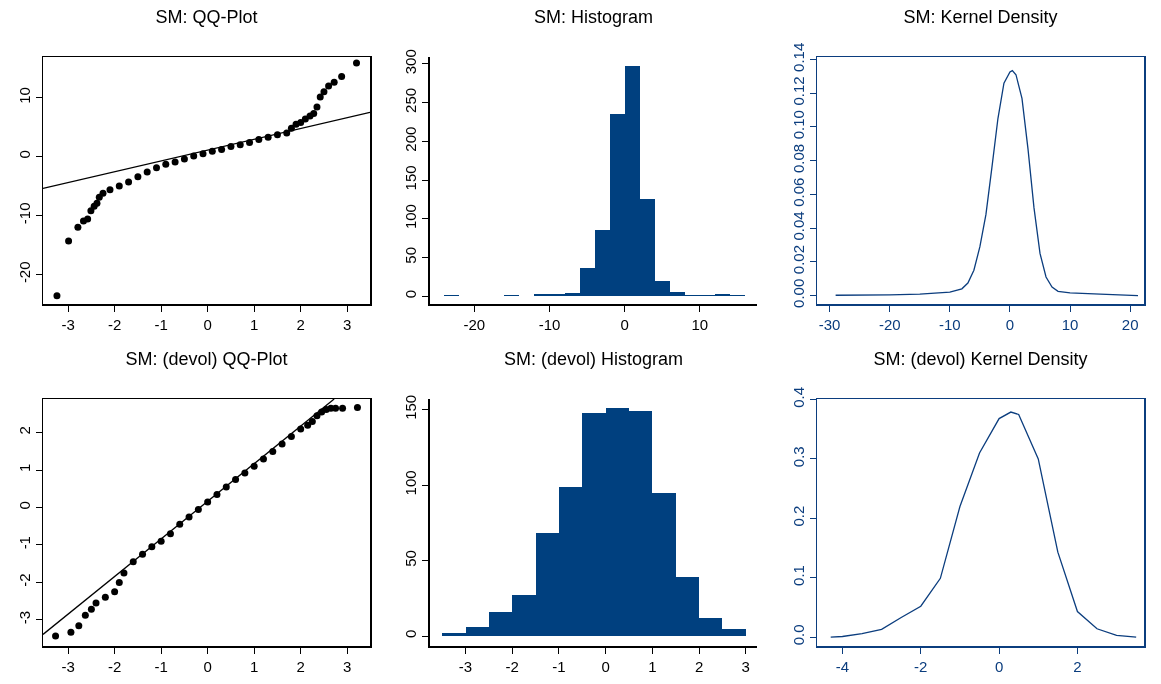 This screenshot has width=1161, height=684. What do you see at coordinates (798, 635) in the screenshot?
I see `y-tick-label: 0.0` at bounding box center [798, 635].